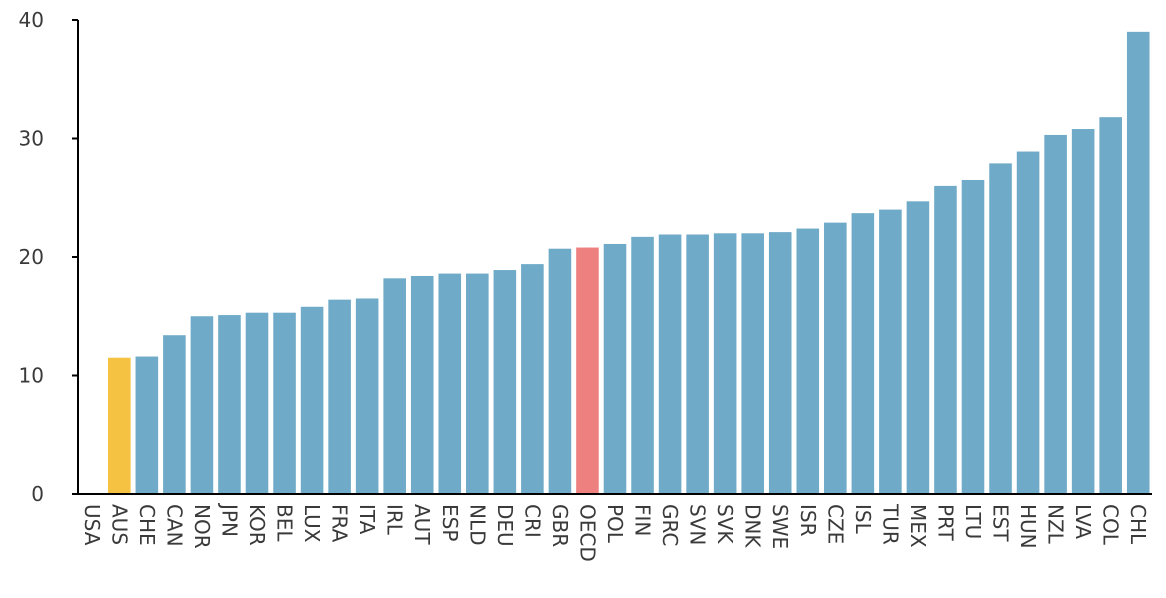 The width and height of the screenshot is (1166, 598). I want to click on bar-chl, so click(1138, 262).